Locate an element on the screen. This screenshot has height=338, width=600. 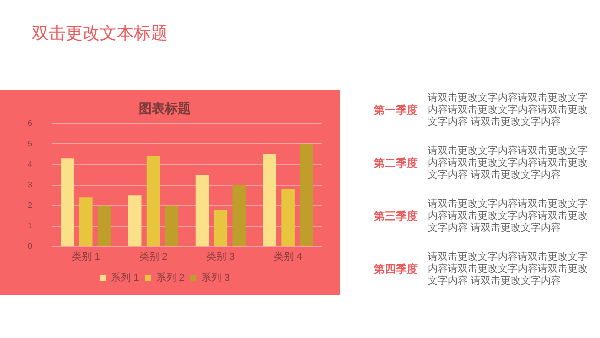
y-tick-label: 6 is located at coordinates (30, 123).